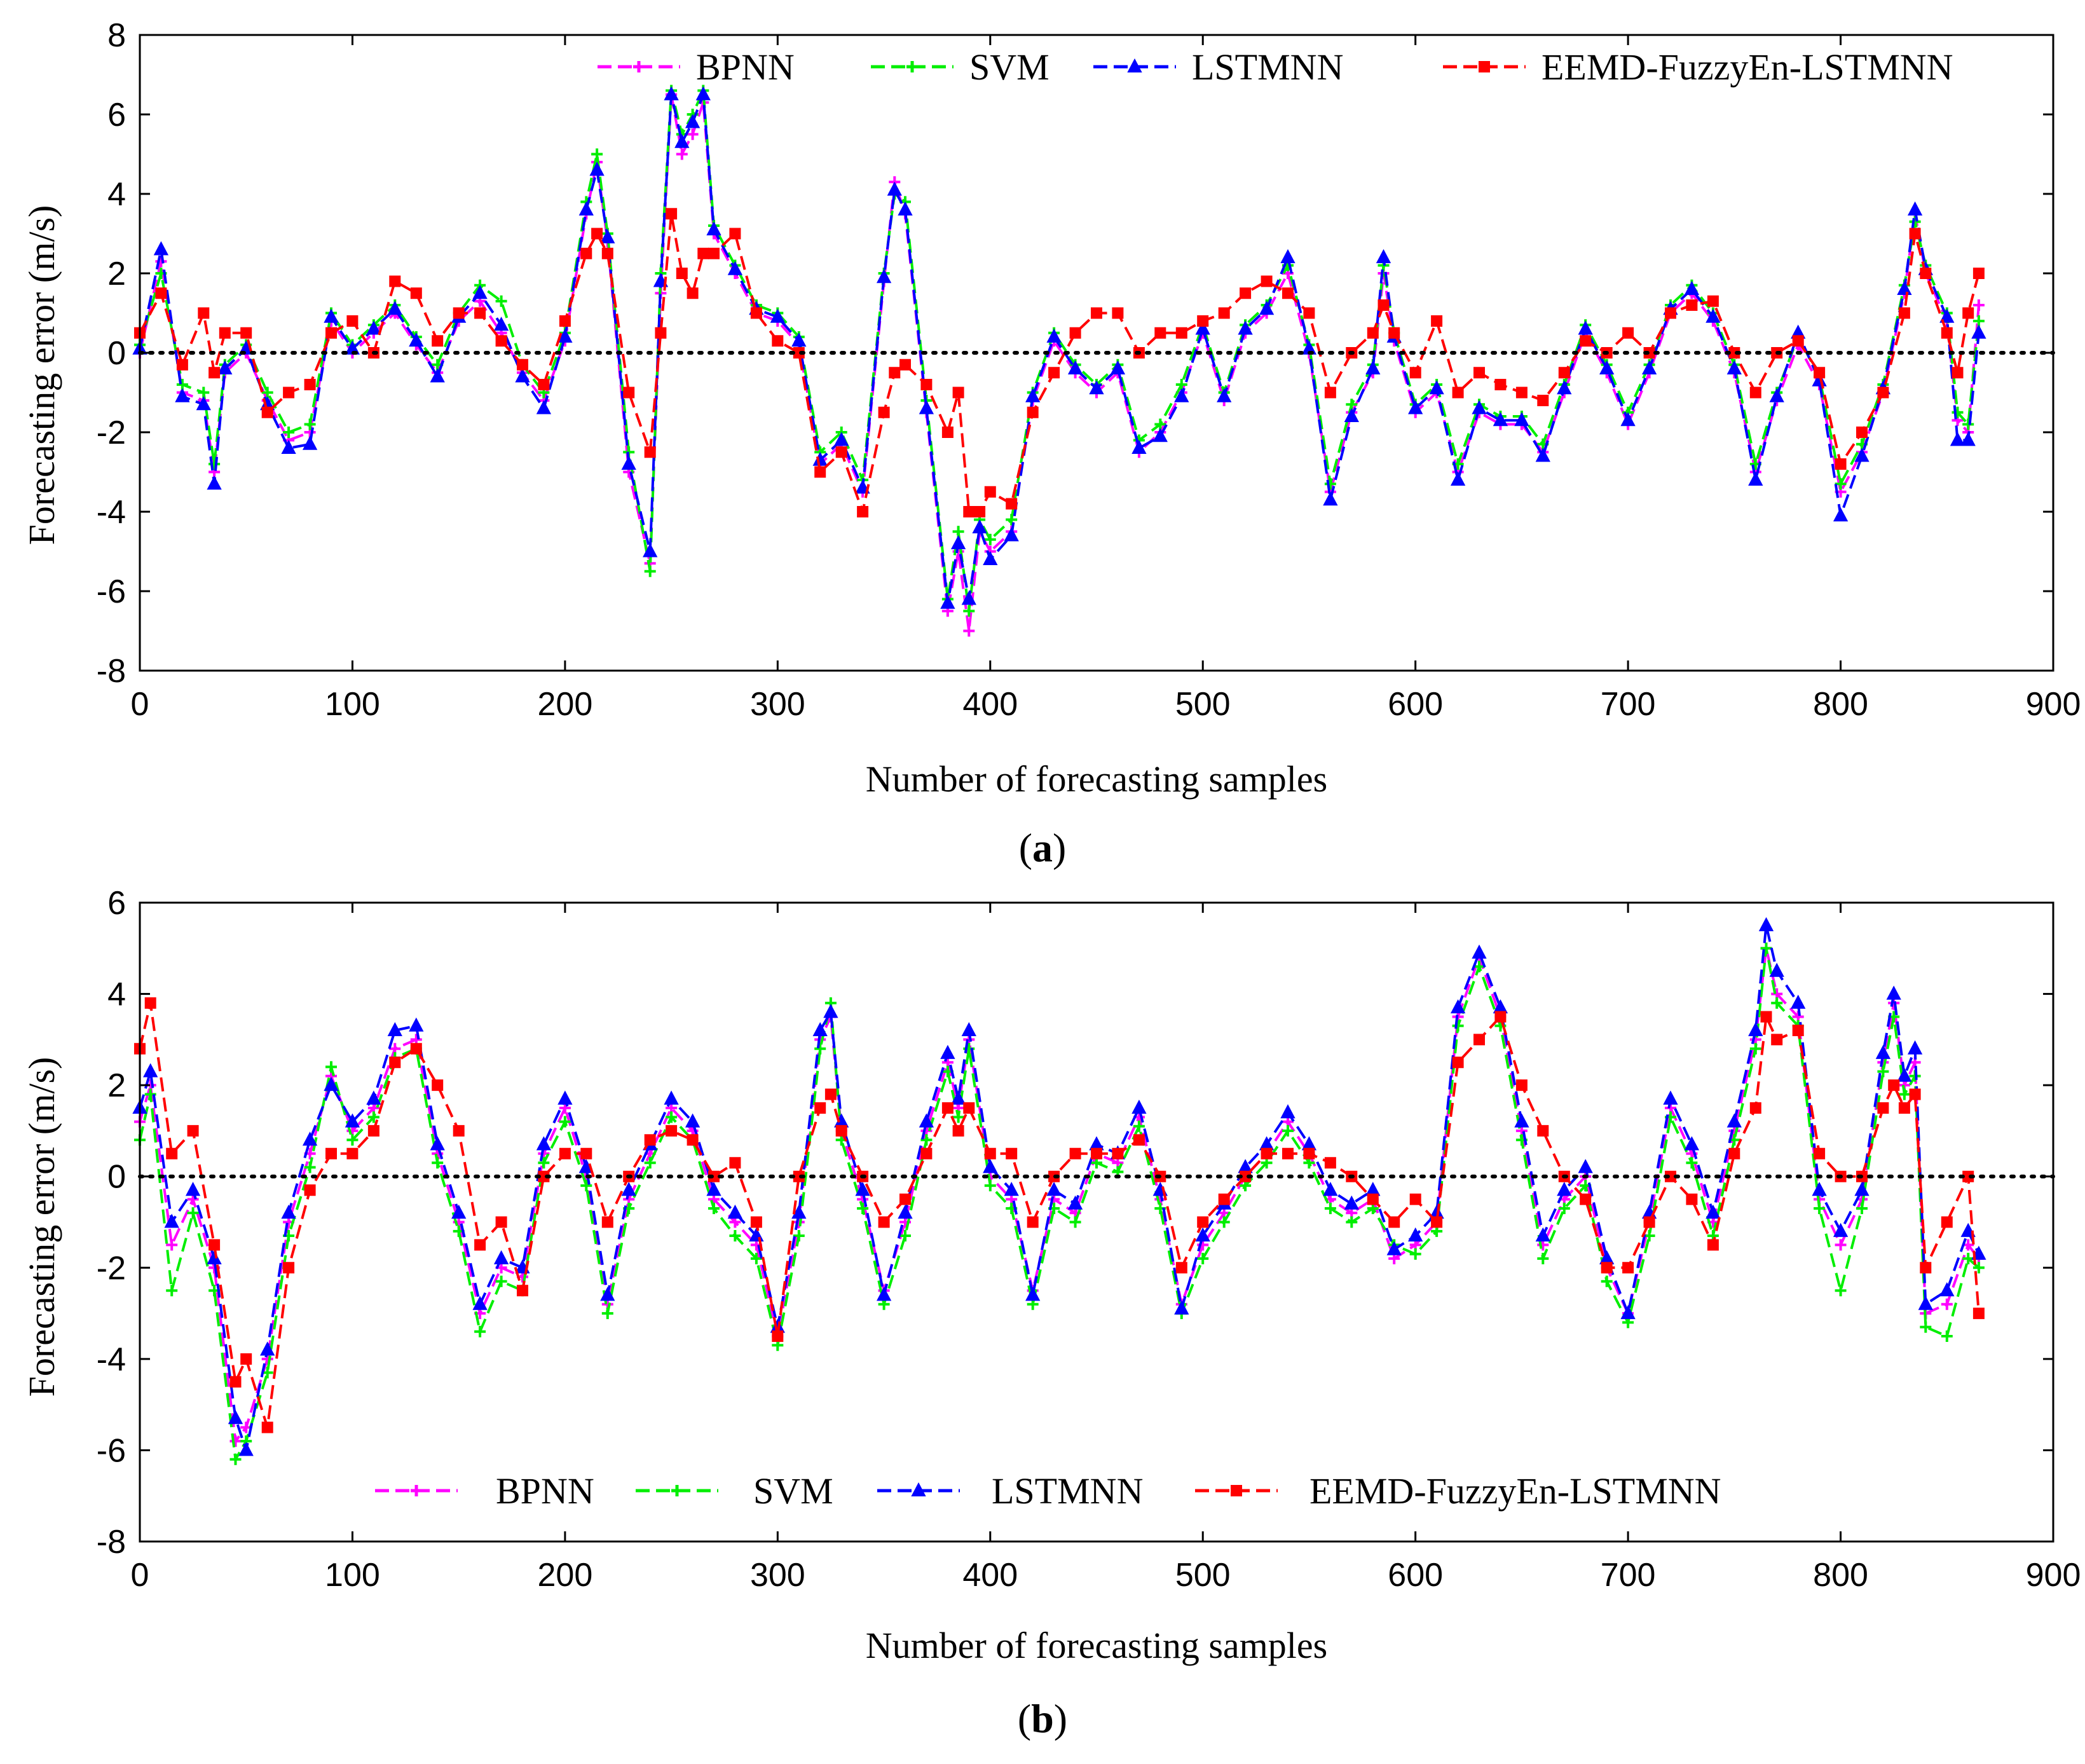 This screenshot has width=2085, height=1764. I want to click on y-axis-label: Forecasting error (m/s), so click(41, 1227).